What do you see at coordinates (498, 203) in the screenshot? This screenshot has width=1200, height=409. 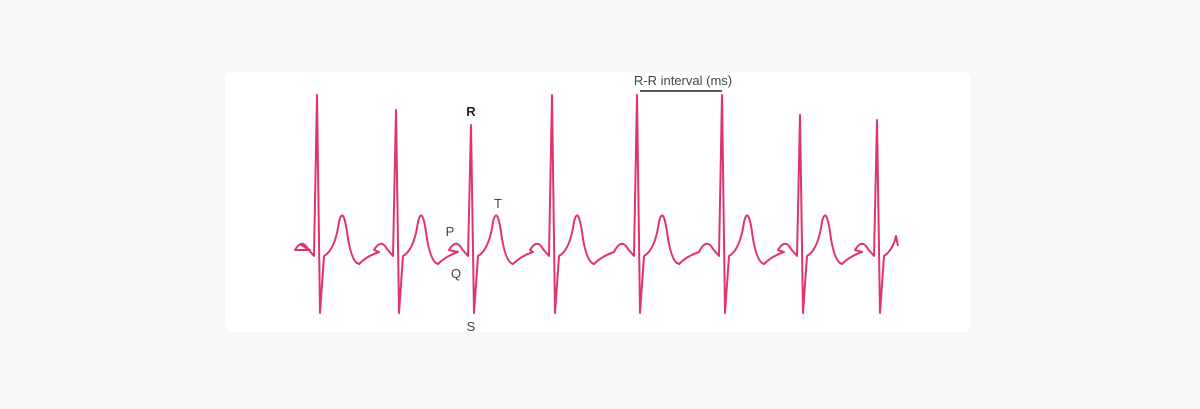 I see `t-label: T` at bounding box center [498, 203].